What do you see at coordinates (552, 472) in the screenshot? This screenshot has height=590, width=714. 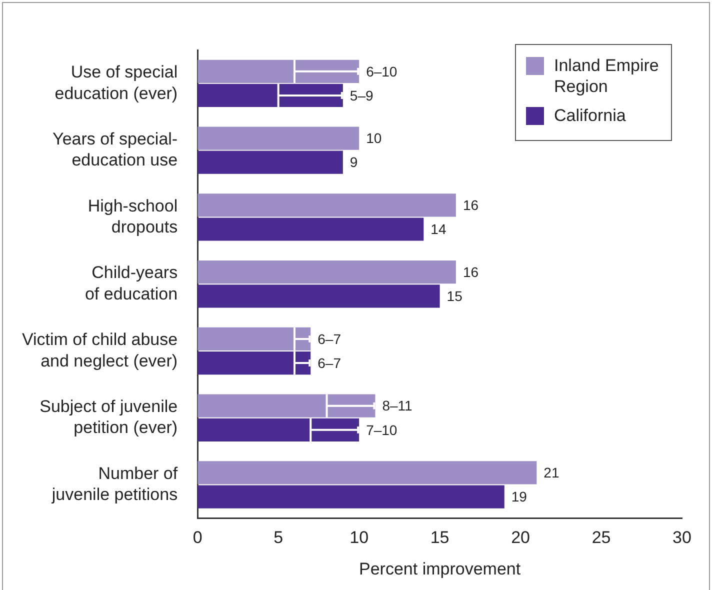 I see `data-label: 21` at bounding box center [552, 472].